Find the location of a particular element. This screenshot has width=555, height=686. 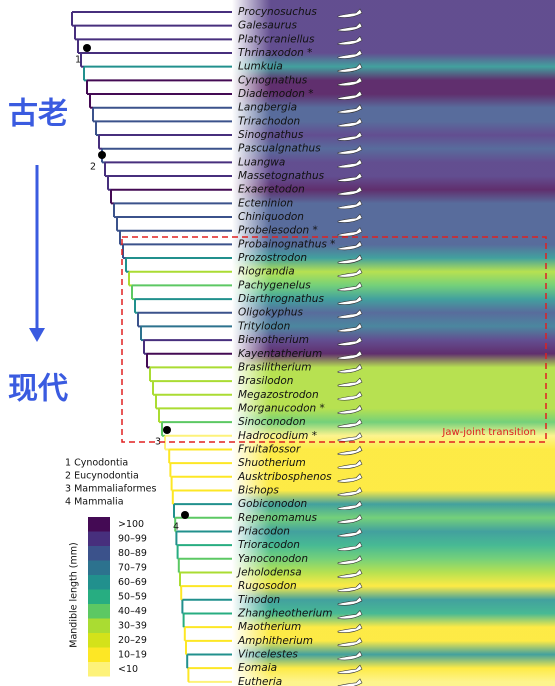

jaws is located at coordinates (350, 347).